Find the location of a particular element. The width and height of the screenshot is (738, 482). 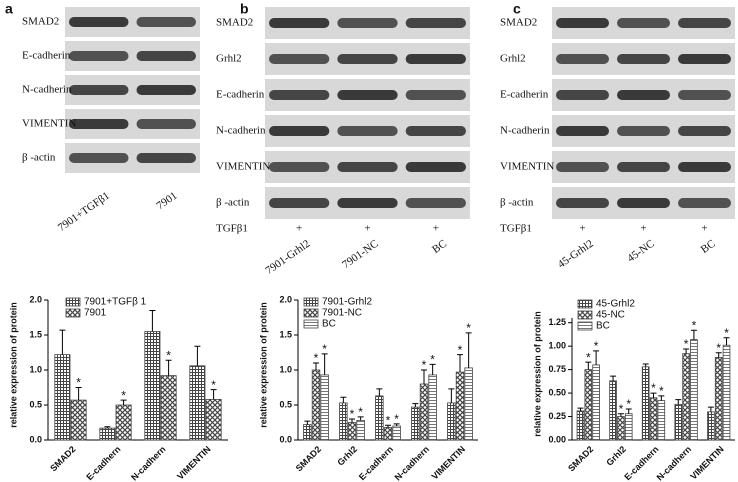

y-tick-label: 1.00 is located at coordinates (557, 346).